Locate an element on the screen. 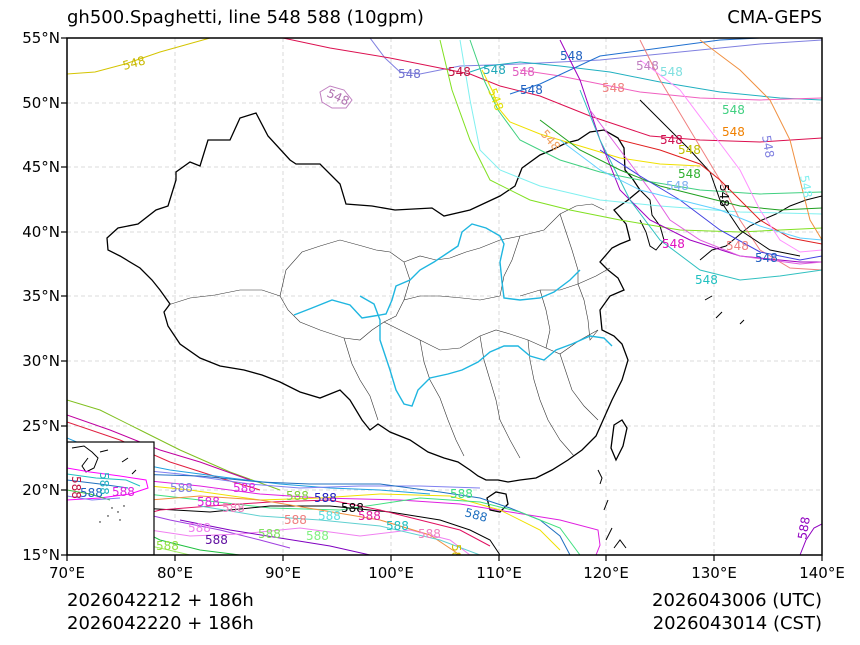 This screenshot has width=860, height=645. yangtze-river is located at coordinates (486, 351).